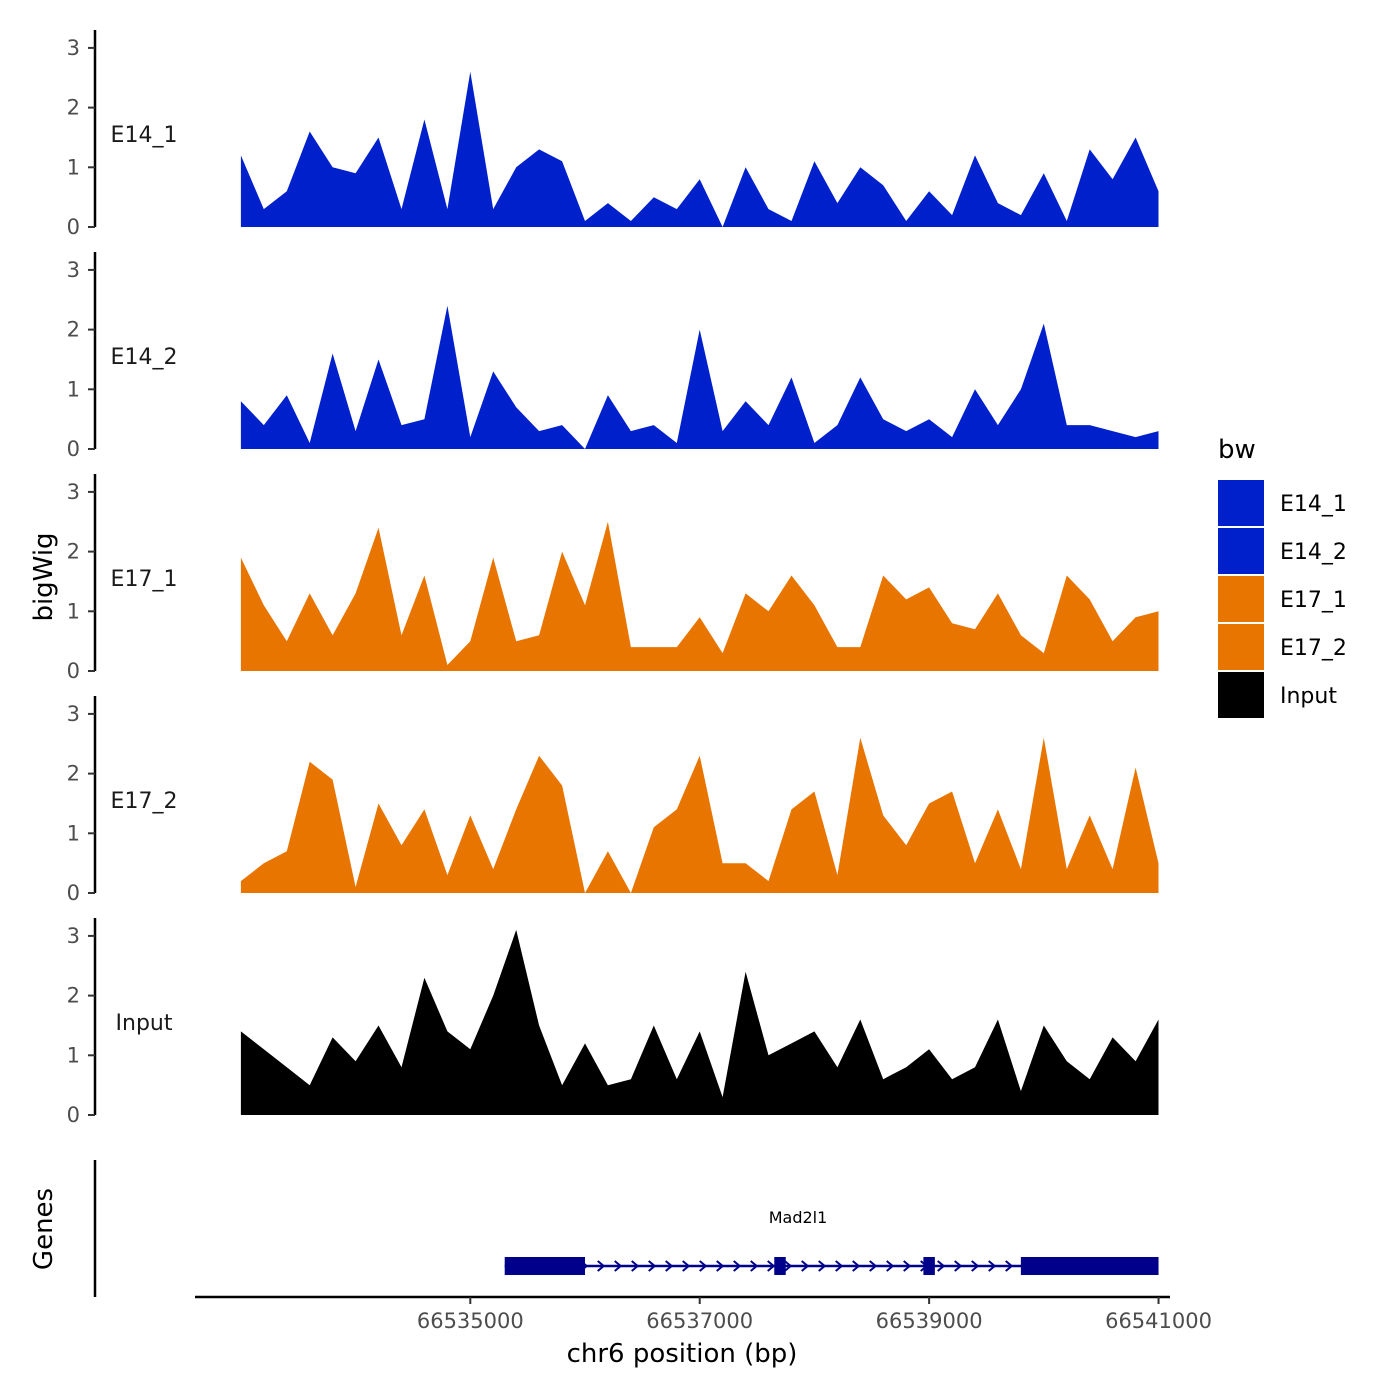  Describe the element at coordinates (144, 357) in the screenshot. I see `track-label: E14_2` at that location.